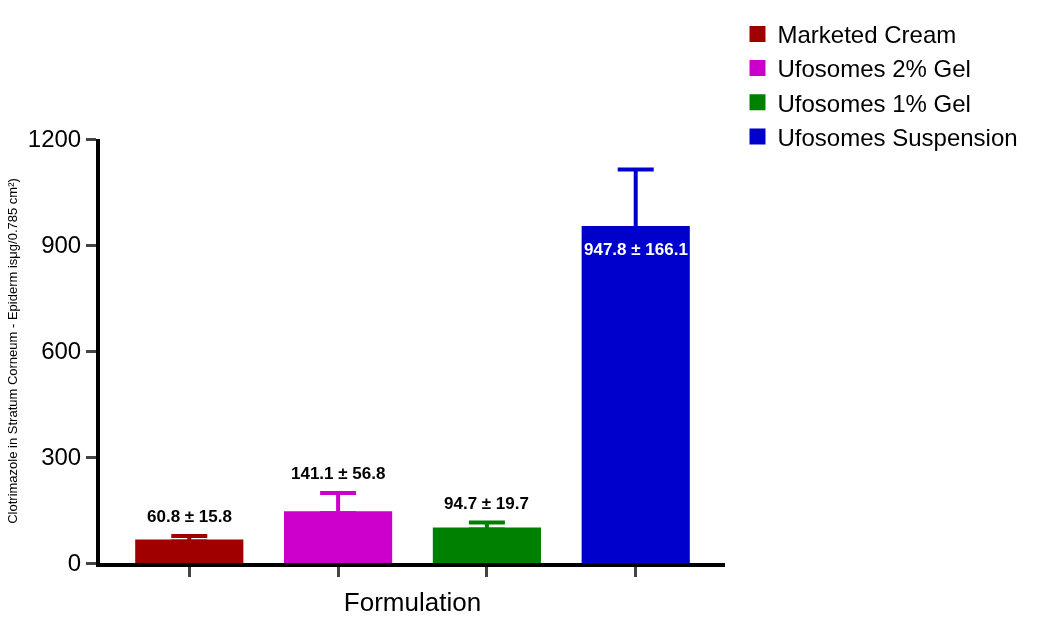  Describe the element at coordinates (867, 35) in the screenshot. I see `legend-label: Marketed Cream` at that location.